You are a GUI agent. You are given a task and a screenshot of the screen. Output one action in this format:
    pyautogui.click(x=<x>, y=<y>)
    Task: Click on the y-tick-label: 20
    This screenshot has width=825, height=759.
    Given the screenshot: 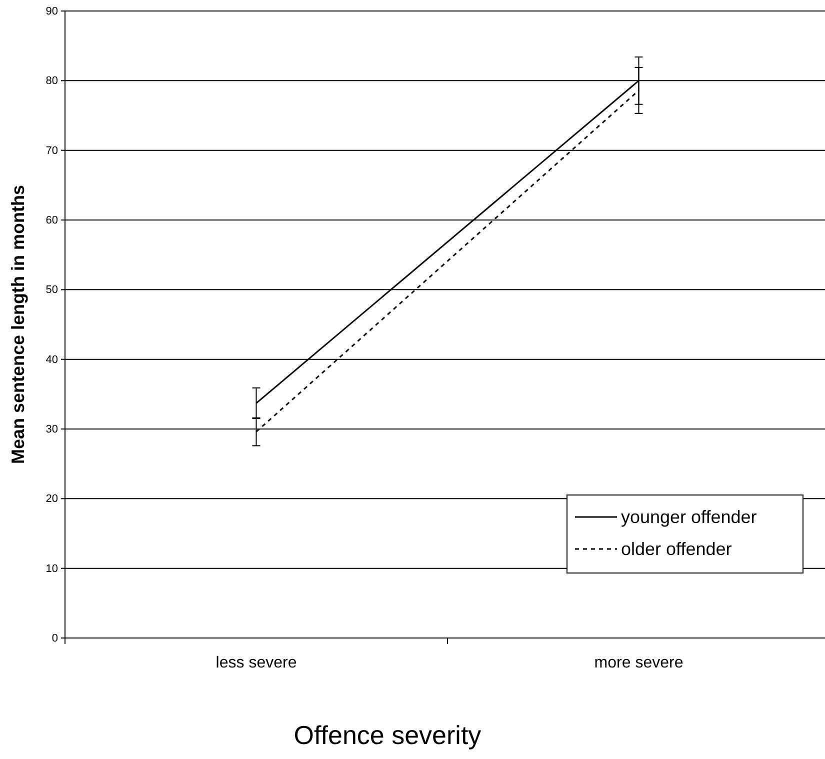 What is the action you would take?
    pyautogui.click(x=52, y=499)
    